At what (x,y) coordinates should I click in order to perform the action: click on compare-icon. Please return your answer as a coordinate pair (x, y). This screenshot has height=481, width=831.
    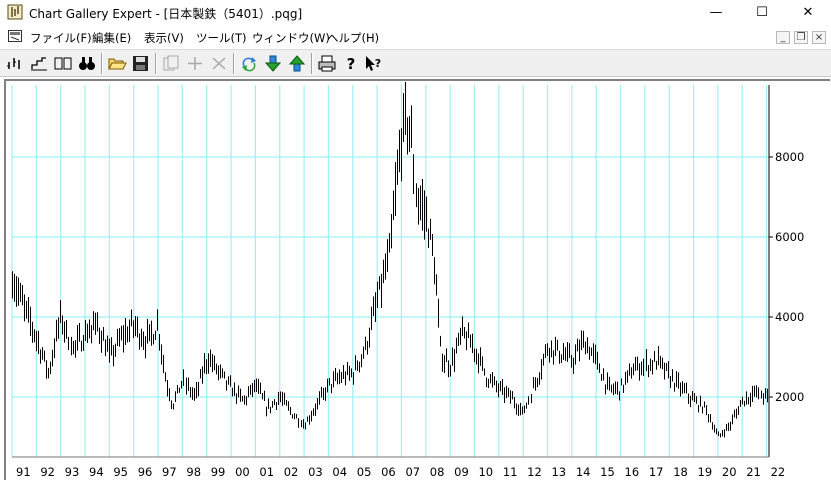
    Looking at the image, I should click on (63, 63).